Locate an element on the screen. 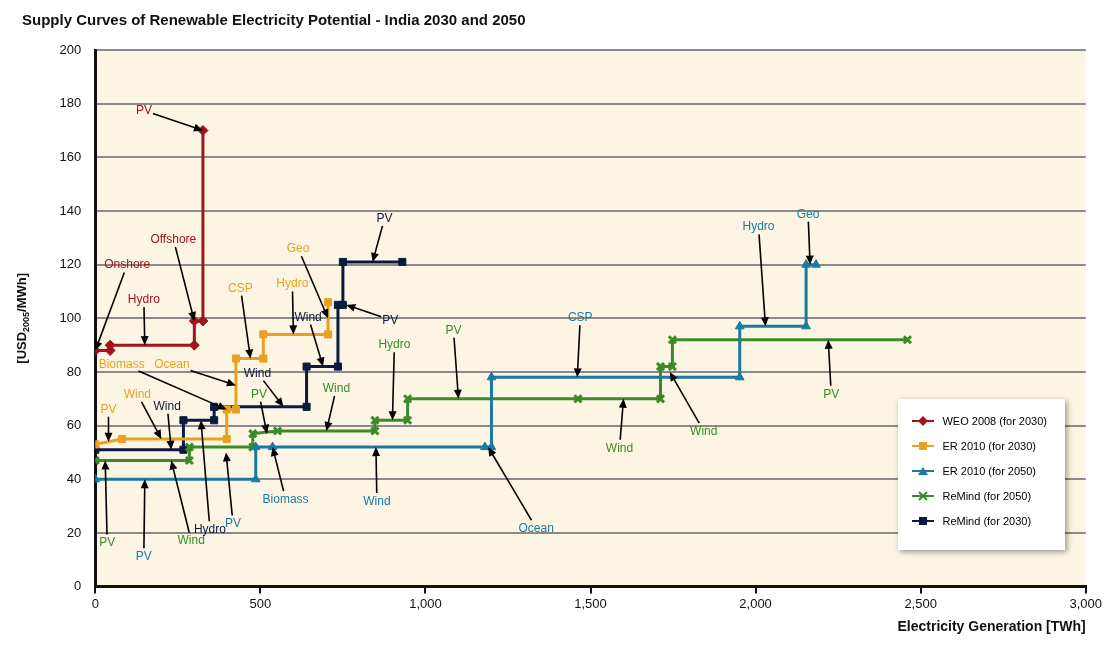 This screenshot has height=648, width=1113. y-tick-label: 120 is located at coordinates (70, 264).